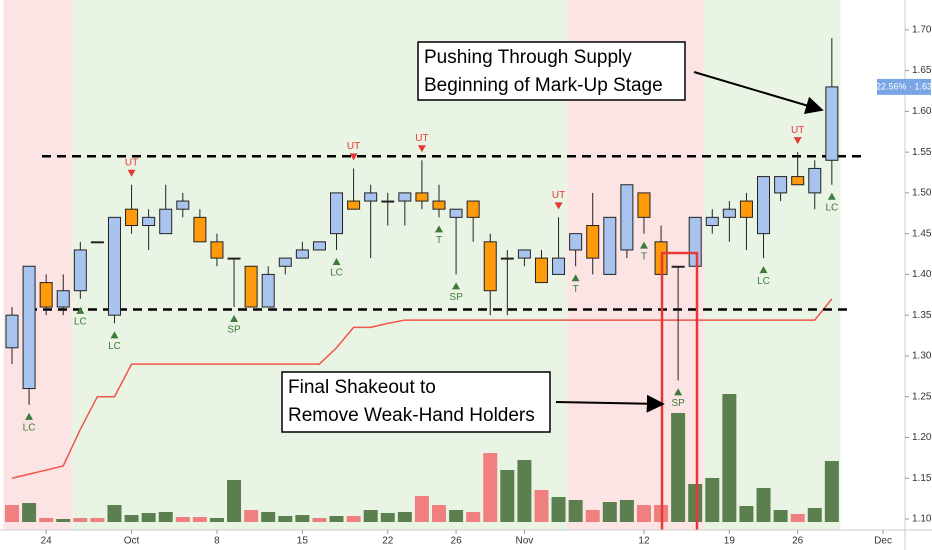 This screenshot has width=932, height=550. Describe the element at coordinates (904, 86) in the screenshot. I see `price-badge` at that location.